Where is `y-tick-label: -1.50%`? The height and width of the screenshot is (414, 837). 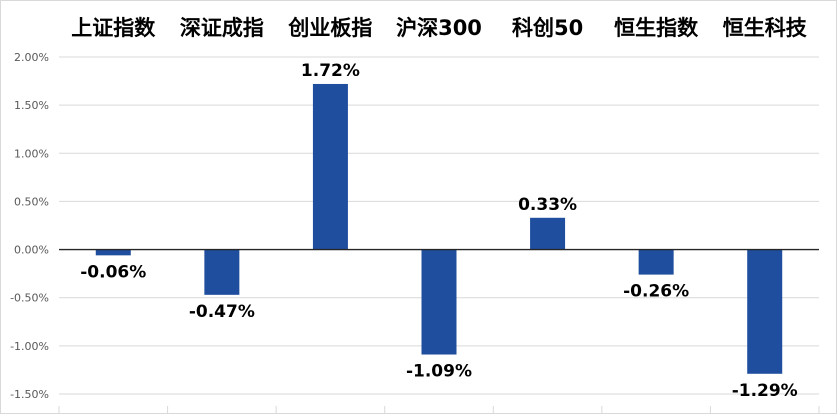 y-tick-label: -1.50% is located at coordinates (29, 394).